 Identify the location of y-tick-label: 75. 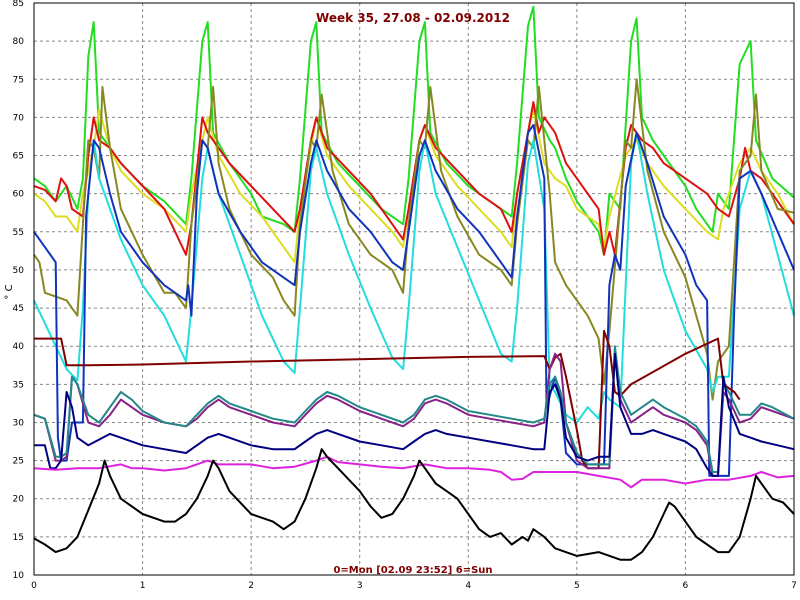
(18, 80).